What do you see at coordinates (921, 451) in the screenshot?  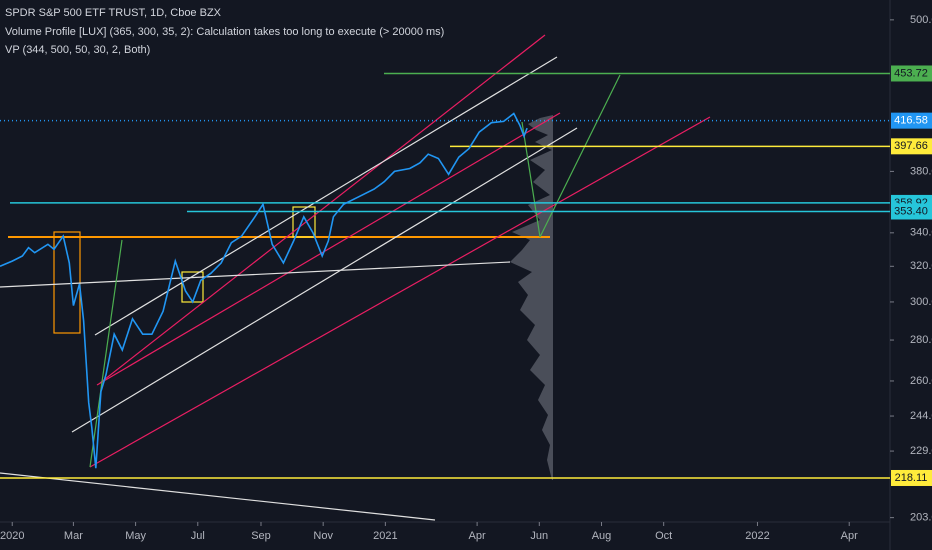 I see `y-tick-label: 229.00` at bounding box center [921, 451].